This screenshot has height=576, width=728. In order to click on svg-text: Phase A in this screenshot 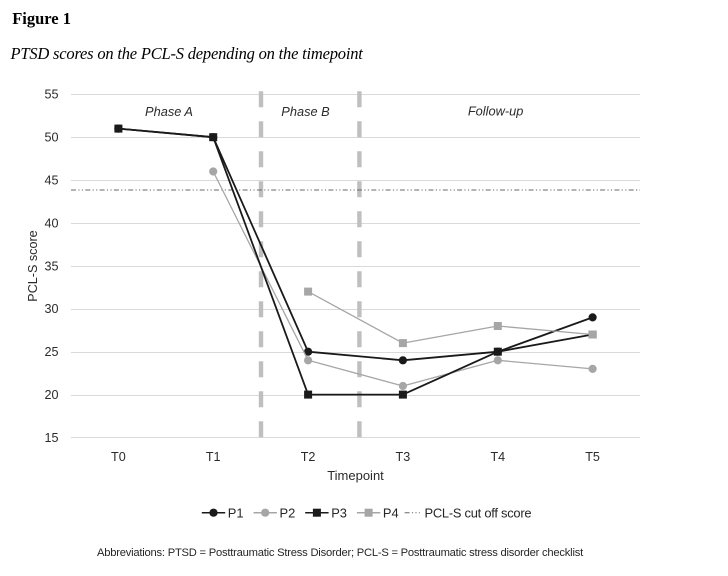, I will do `click(169, 111)`.